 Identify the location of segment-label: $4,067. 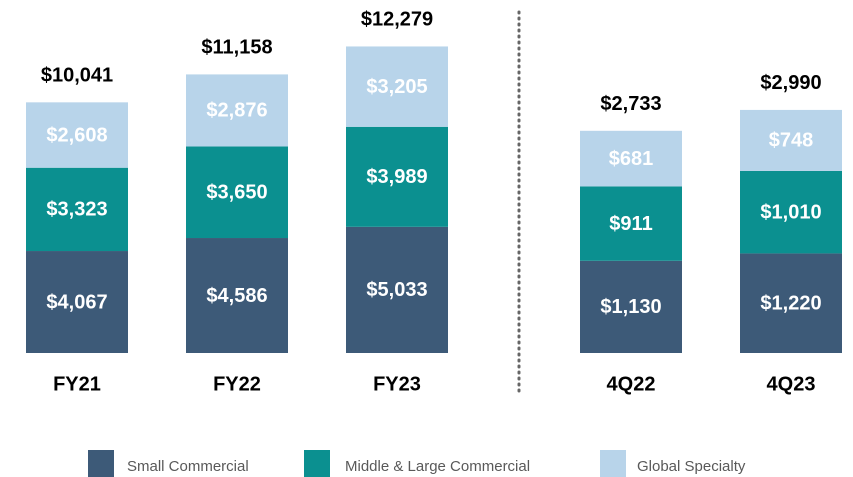
(76, 302).